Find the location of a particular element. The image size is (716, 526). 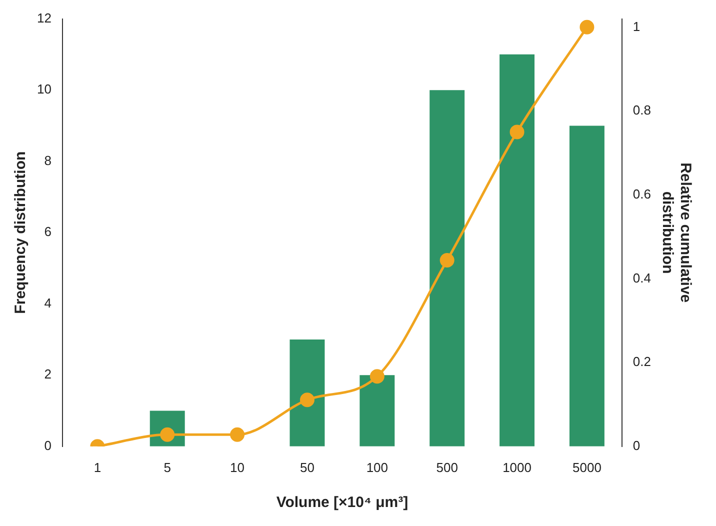

y2-tick-label: 0.4 is located at coordinates (642, 278).